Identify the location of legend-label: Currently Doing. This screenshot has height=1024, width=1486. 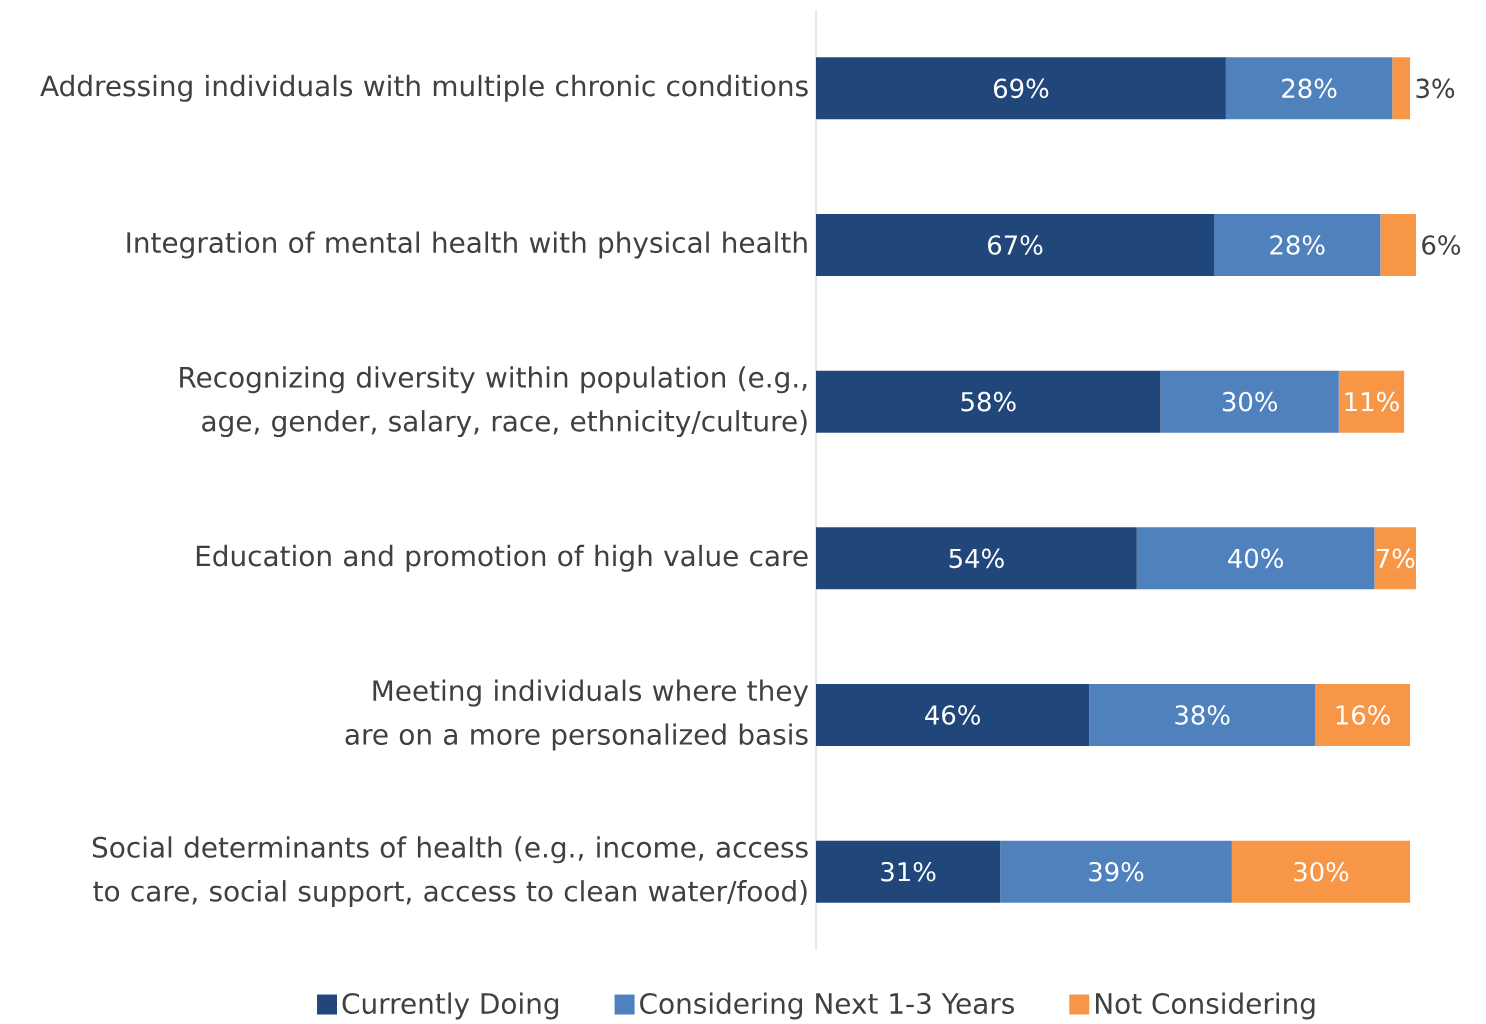
(450, 1006).